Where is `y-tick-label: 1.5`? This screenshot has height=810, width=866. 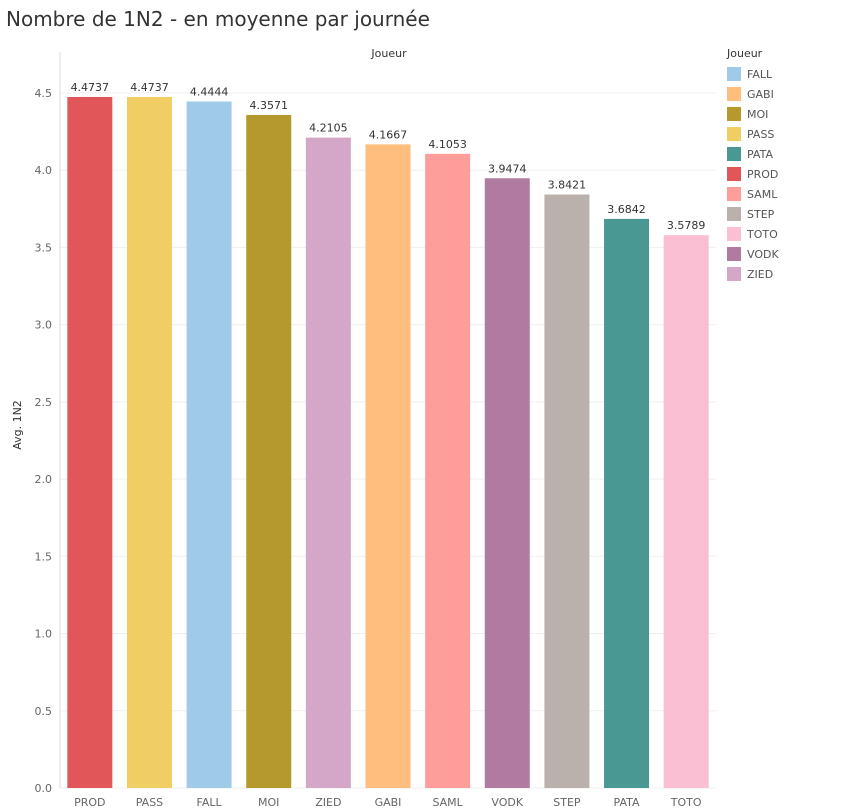
y-tick-label: 1.5 is located at coordinates (44, 556).